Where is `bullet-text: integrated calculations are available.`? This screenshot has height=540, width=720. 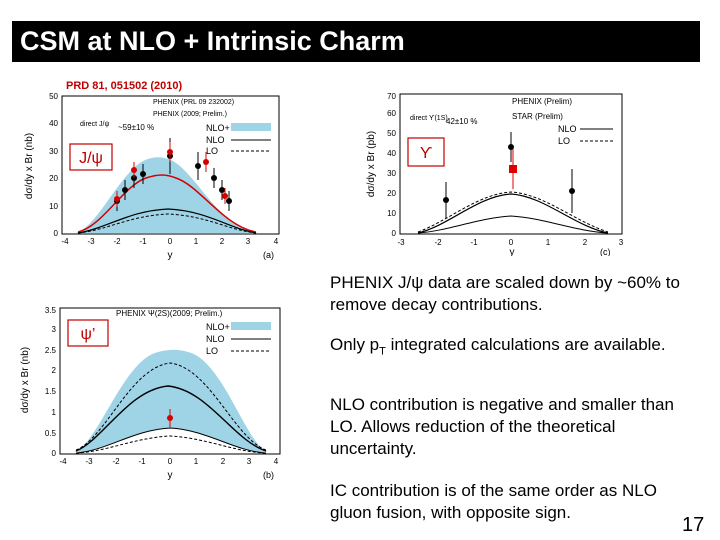
bullet-text: integrated calculations are available. is located at coordinates (525, 344).